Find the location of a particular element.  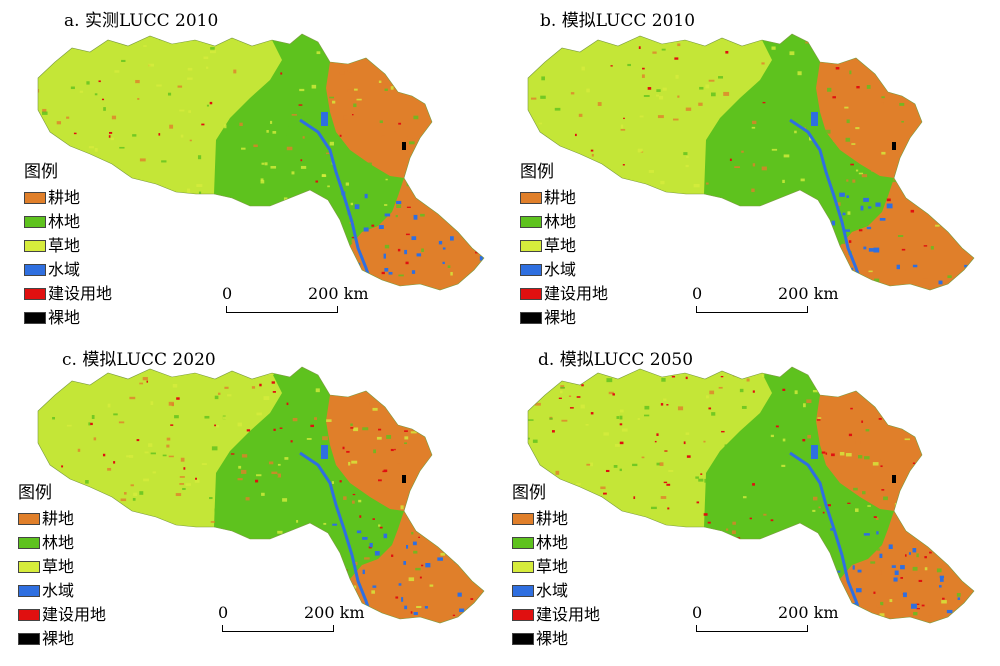

legend-item-cropland: 耕地 is located at coordinates (564, 198).